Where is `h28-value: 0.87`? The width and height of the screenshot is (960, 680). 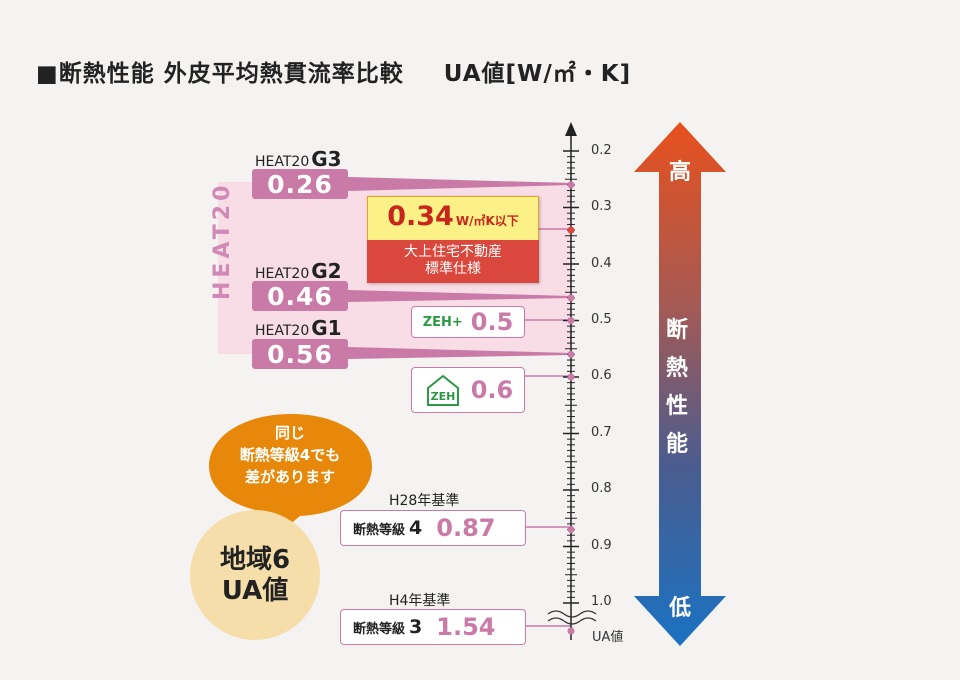
h28-value: 0.87 is located at coordinates (466, 528).